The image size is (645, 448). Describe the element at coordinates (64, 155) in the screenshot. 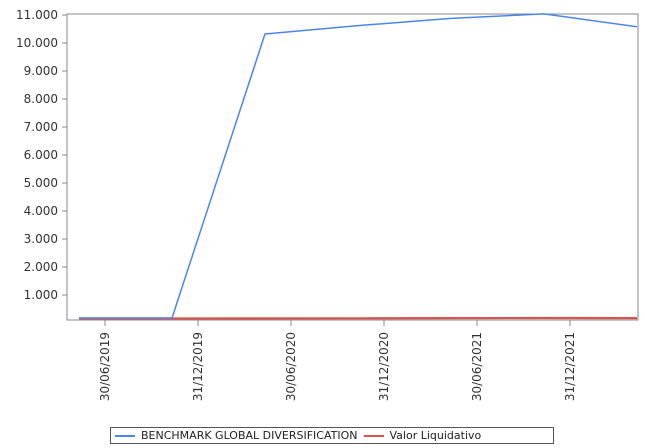

I see `y-axis-ticks` at that location.